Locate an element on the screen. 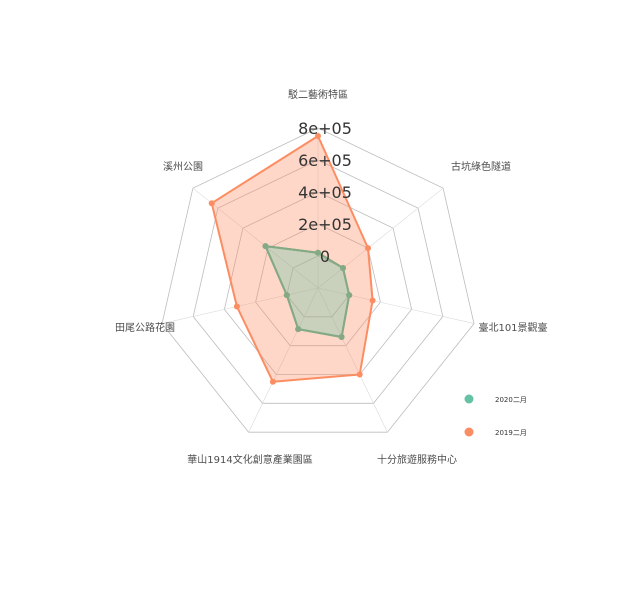 Image resolution: width=628 pixels, height=590 pixels. axis-label-6: 溪州公園 is located at coordinates (183, 167).